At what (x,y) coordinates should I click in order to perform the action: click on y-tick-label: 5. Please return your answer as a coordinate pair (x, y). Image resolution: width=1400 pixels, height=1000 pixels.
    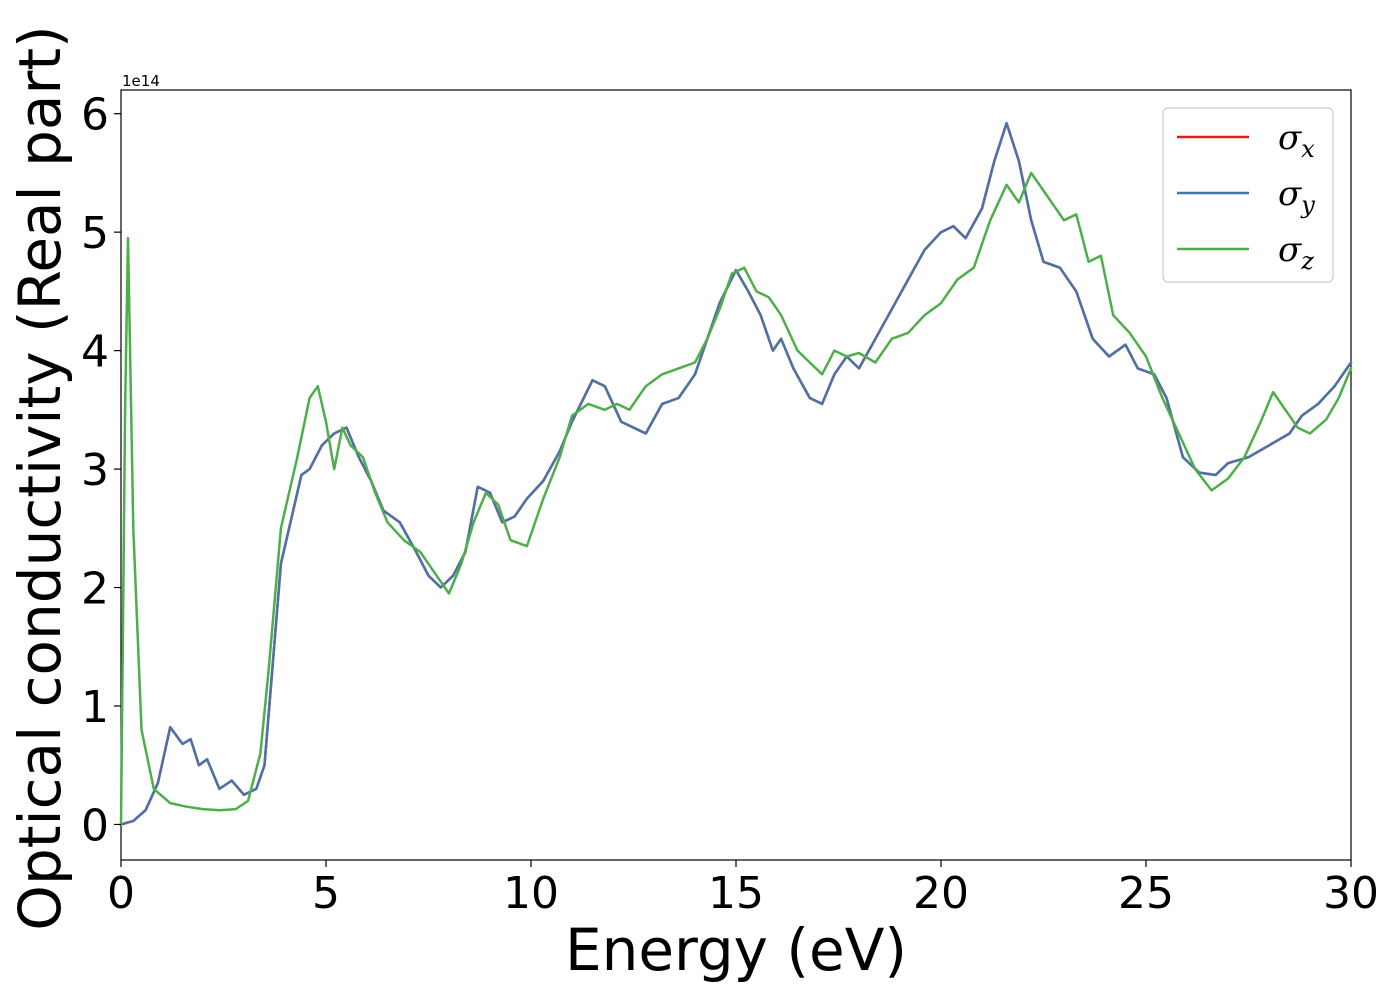
    Looking at the image, I should click on (95, 233).